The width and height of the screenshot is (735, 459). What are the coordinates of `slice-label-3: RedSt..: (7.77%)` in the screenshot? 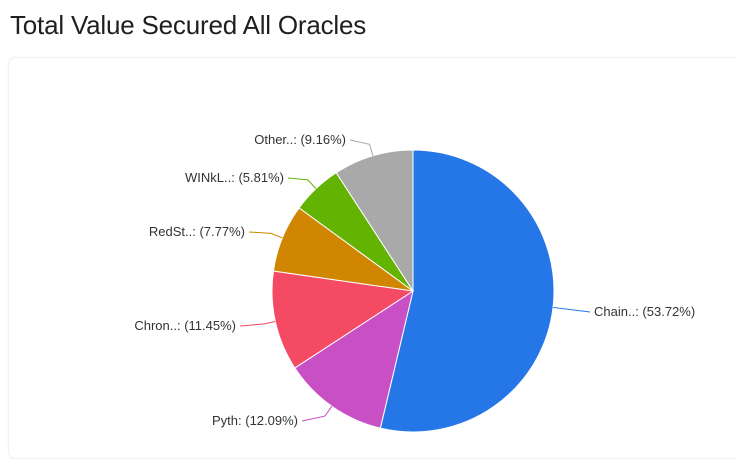 It's located at (197, 231).